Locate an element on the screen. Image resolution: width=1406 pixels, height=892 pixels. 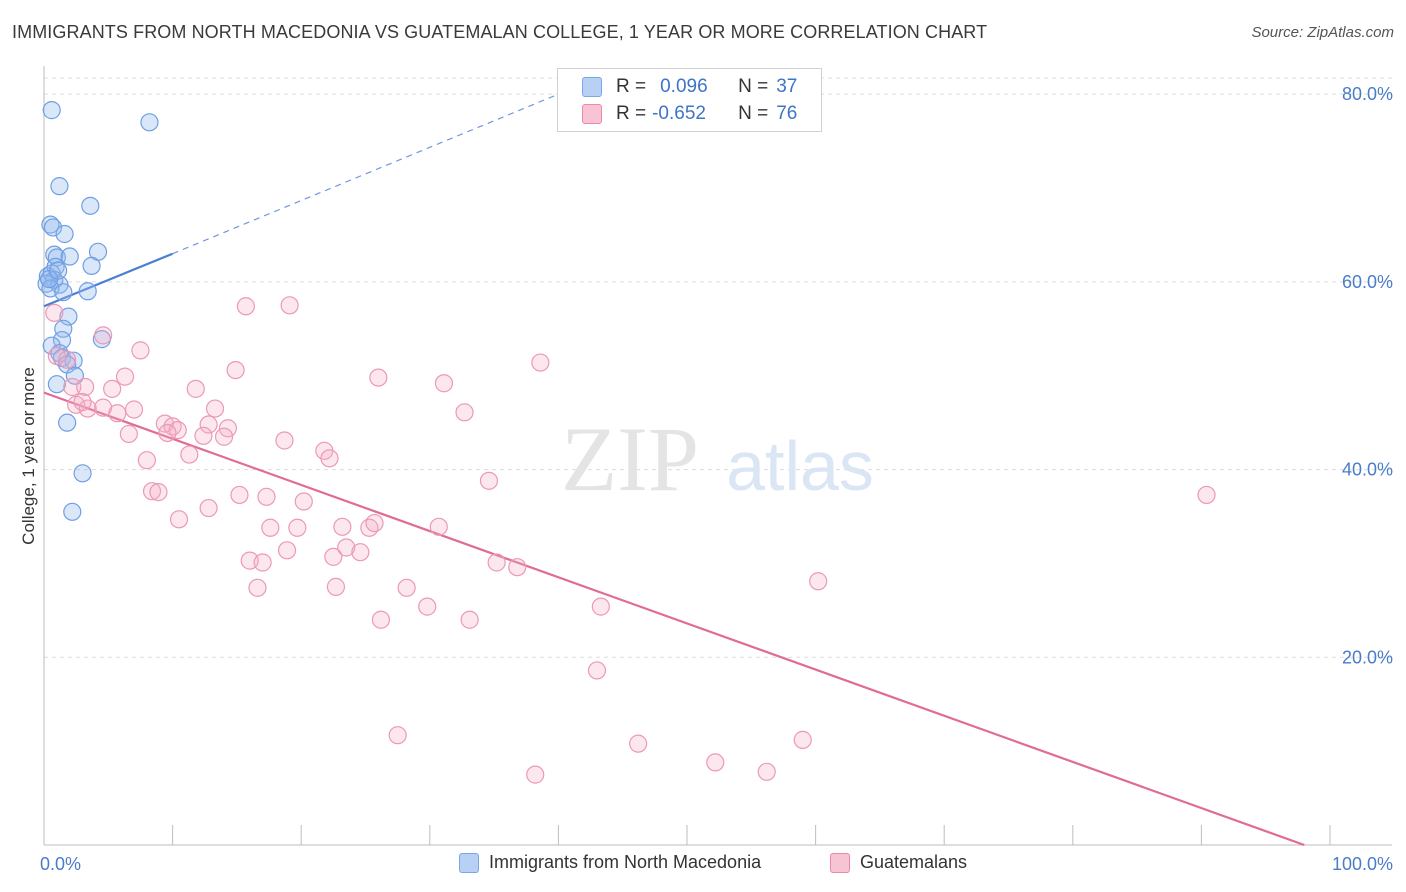
x-tick-labels: 0.0% 100.0% is located at coordinates (716, 864).